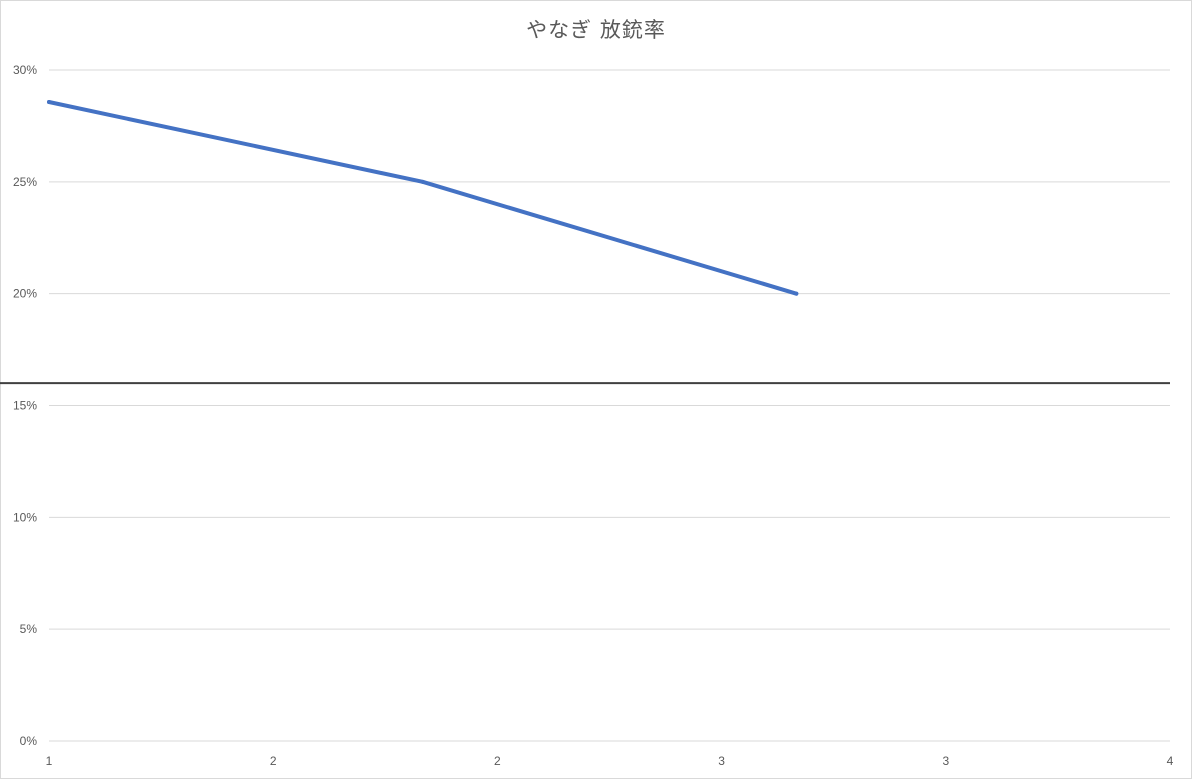  I want to click on x-tick-label: 4, so click(1170, 761).